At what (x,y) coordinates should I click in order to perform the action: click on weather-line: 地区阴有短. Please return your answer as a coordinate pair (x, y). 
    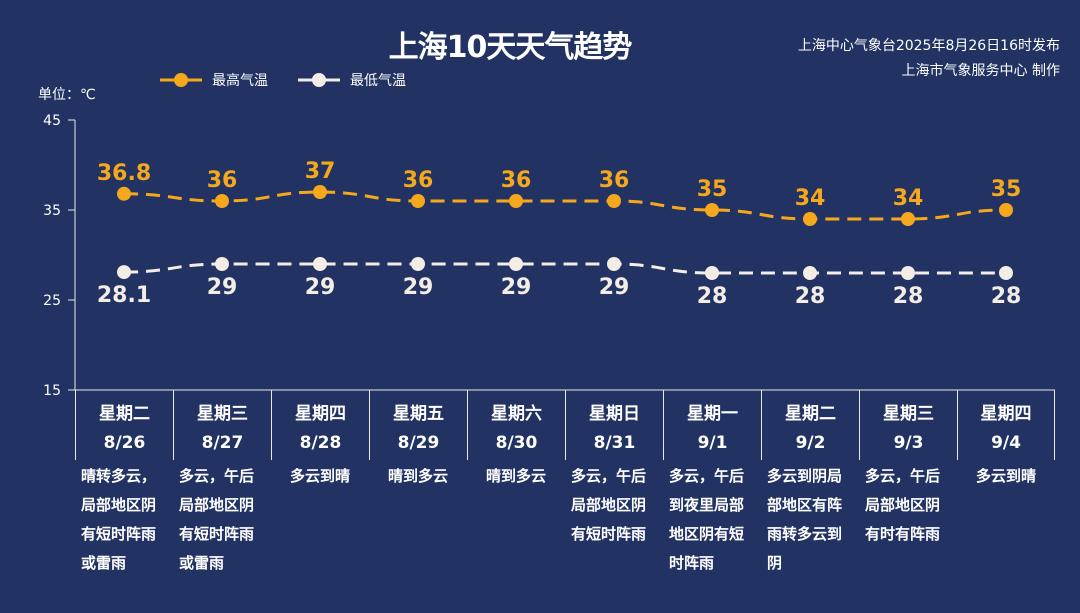
    Looking at the image, I should click on (707, 534).